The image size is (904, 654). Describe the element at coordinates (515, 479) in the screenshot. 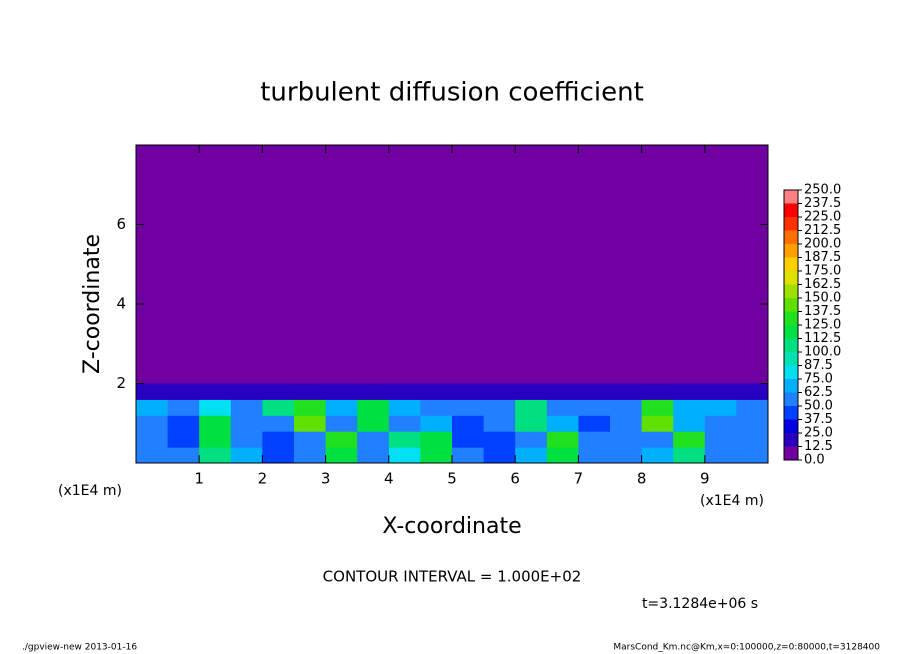

I see `x-tick-label: 6` at that location.